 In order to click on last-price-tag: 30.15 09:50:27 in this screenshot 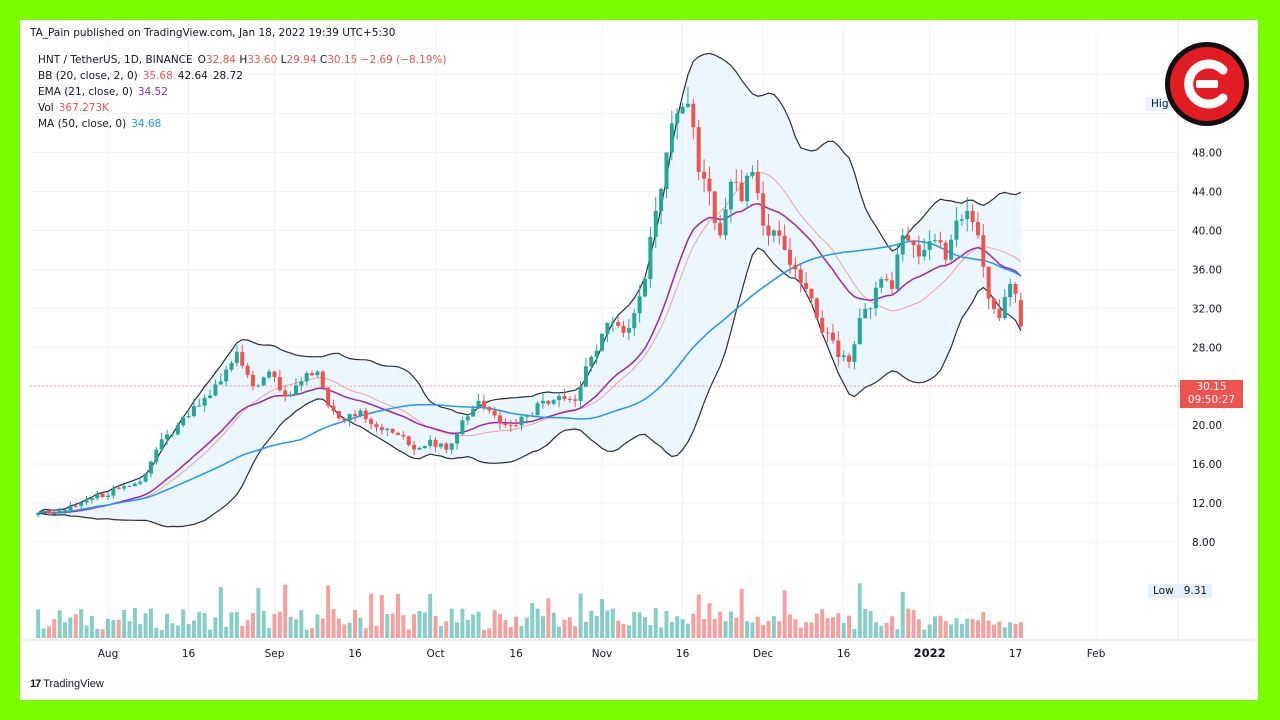, I will do `click(1211, 394)`.